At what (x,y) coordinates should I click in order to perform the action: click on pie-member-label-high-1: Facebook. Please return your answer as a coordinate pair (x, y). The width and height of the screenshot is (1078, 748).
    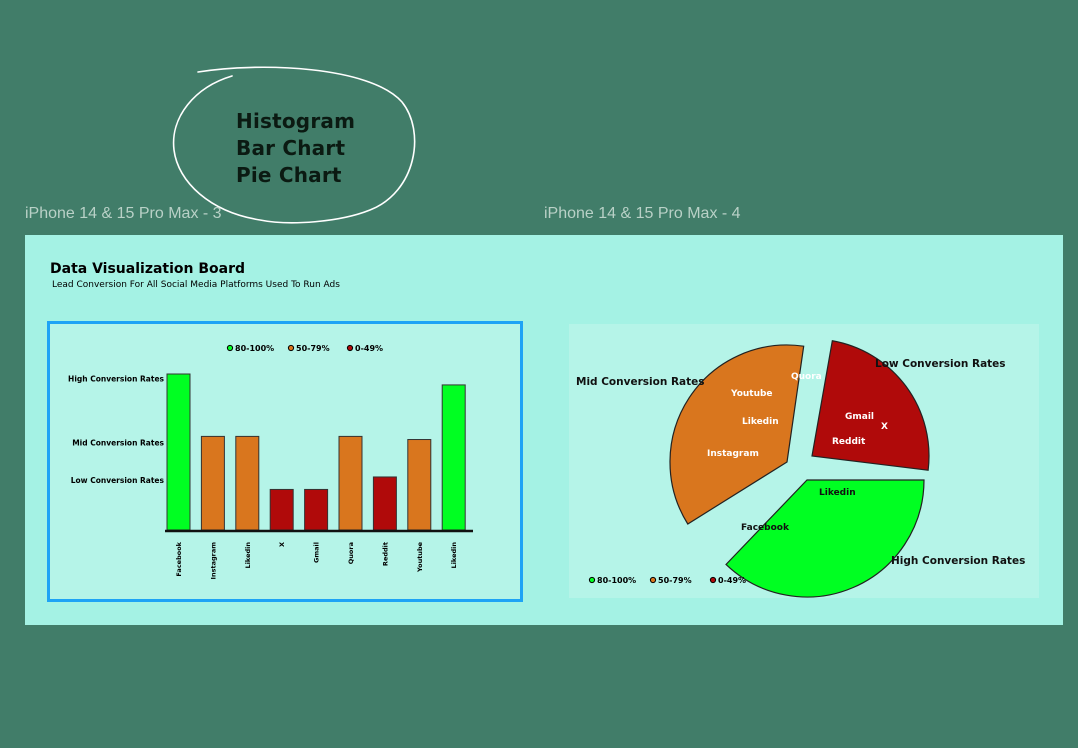
    Looking at the image, I should click on (765, 528).